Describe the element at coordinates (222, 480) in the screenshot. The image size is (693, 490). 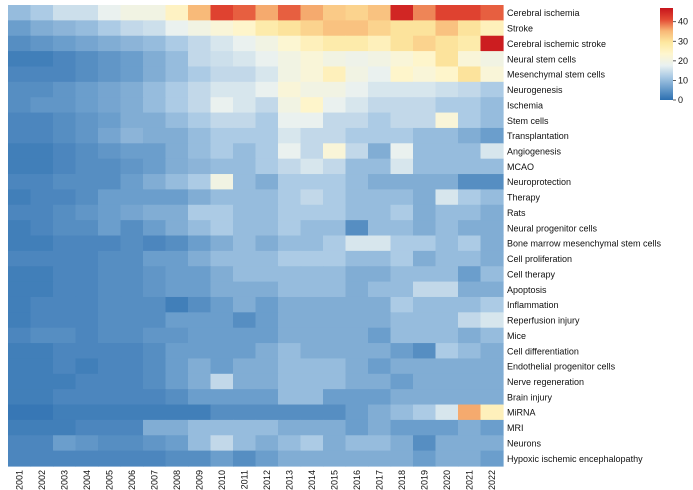
I see `column-label: 2010` at that location.